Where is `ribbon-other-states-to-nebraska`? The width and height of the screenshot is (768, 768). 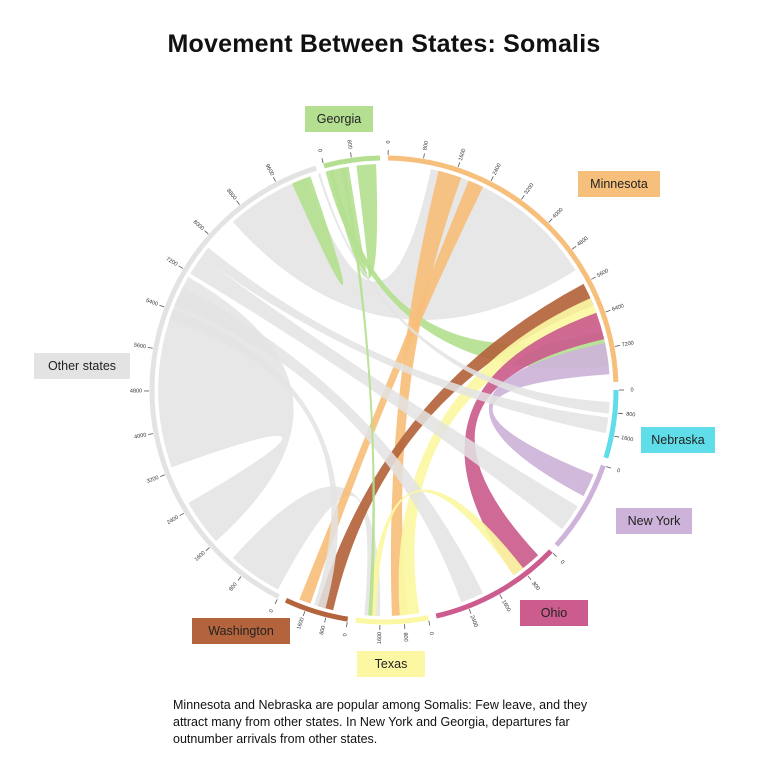
ribbon-other-states-to-nebraska is located at coordinates (405, 340).